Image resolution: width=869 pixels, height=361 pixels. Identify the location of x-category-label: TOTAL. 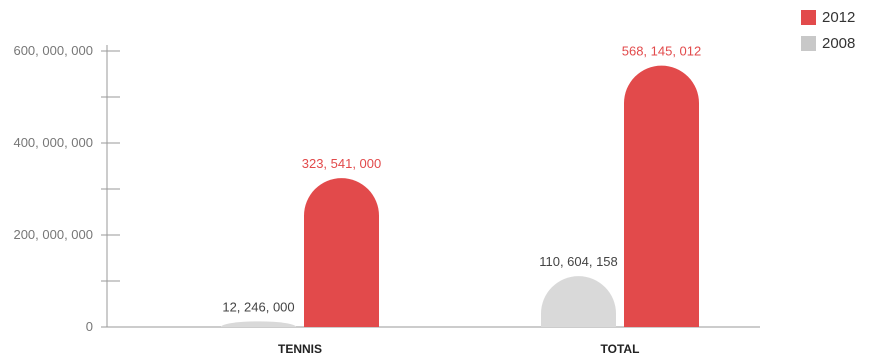
(620, 349).